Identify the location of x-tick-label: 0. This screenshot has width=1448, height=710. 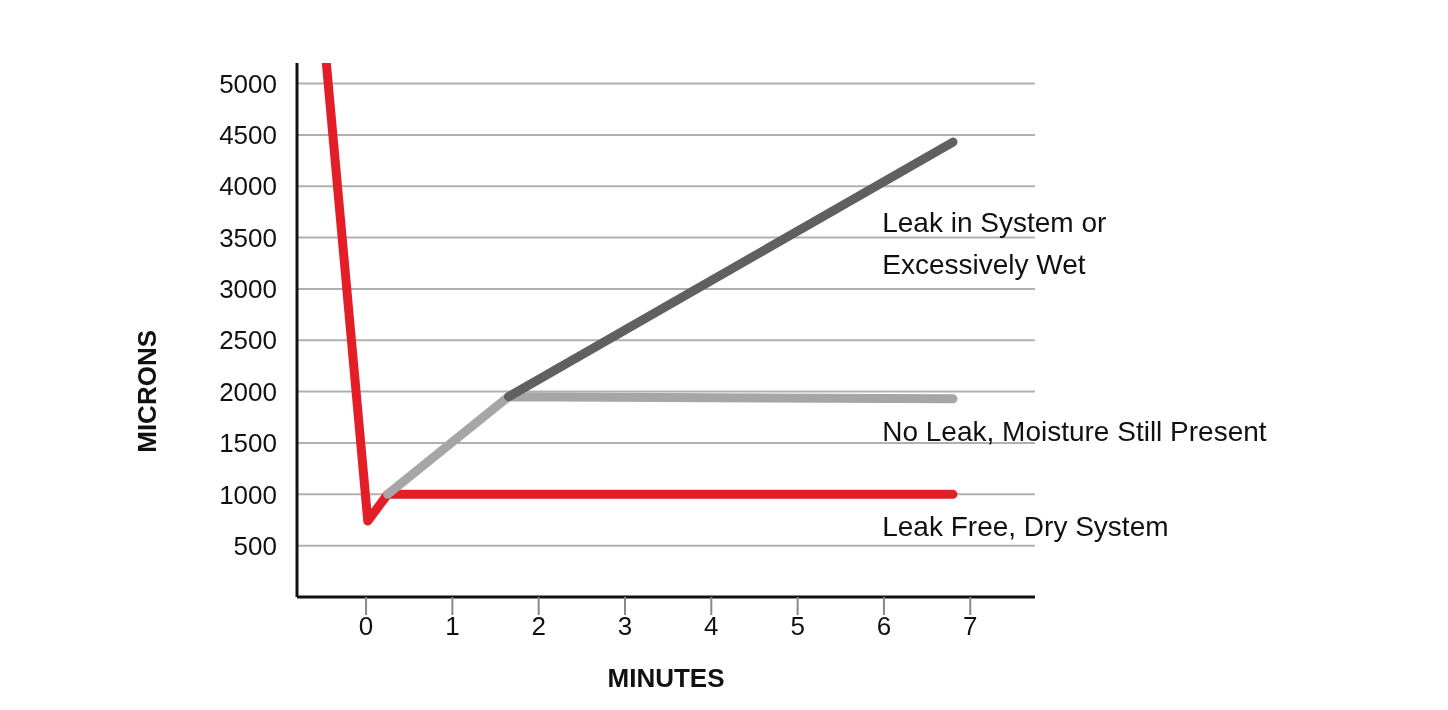
(366, 626).